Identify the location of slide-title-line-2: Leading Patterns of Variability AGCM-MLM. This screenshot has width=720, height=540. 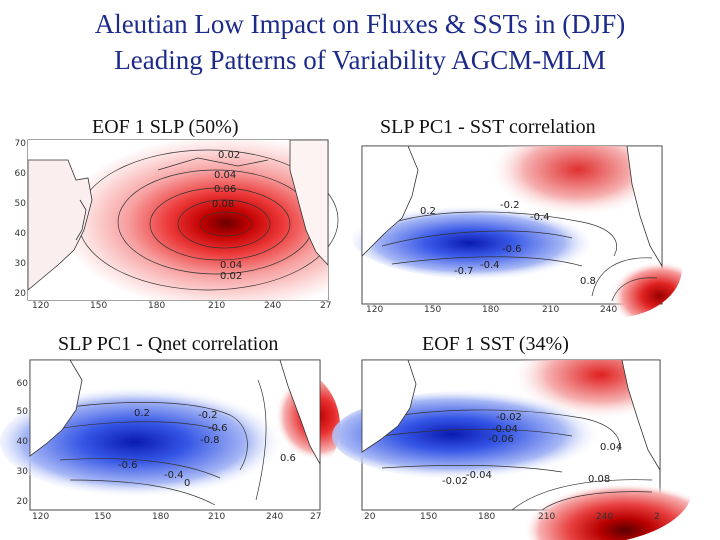
(360, 60).